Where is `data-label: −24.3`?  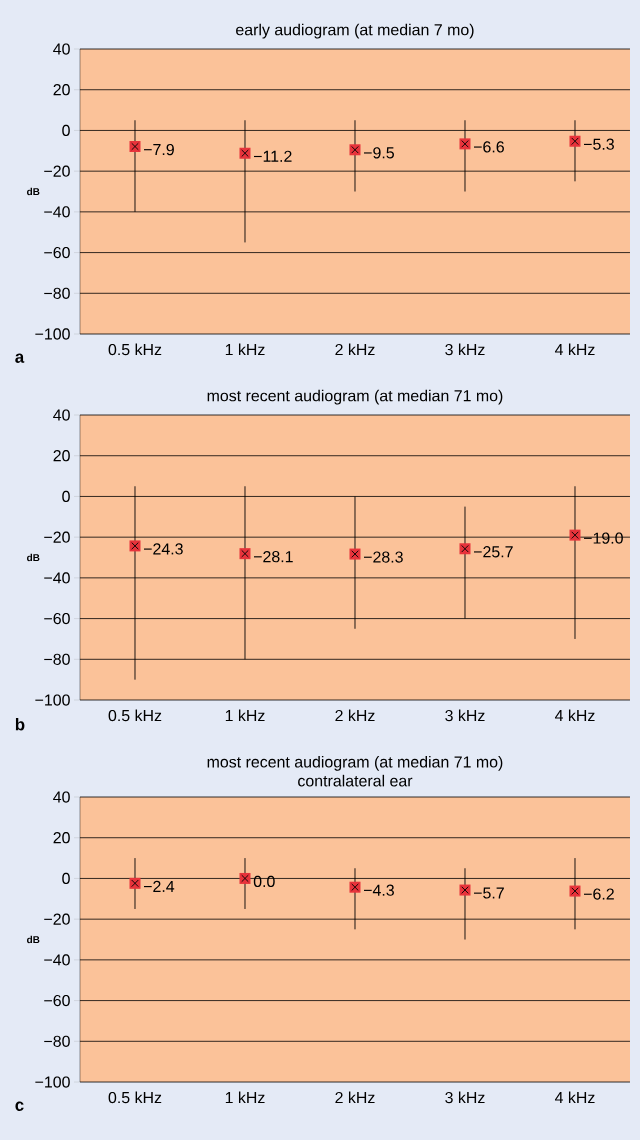 data-label: −24.3 is located at coordinates (163, 549).